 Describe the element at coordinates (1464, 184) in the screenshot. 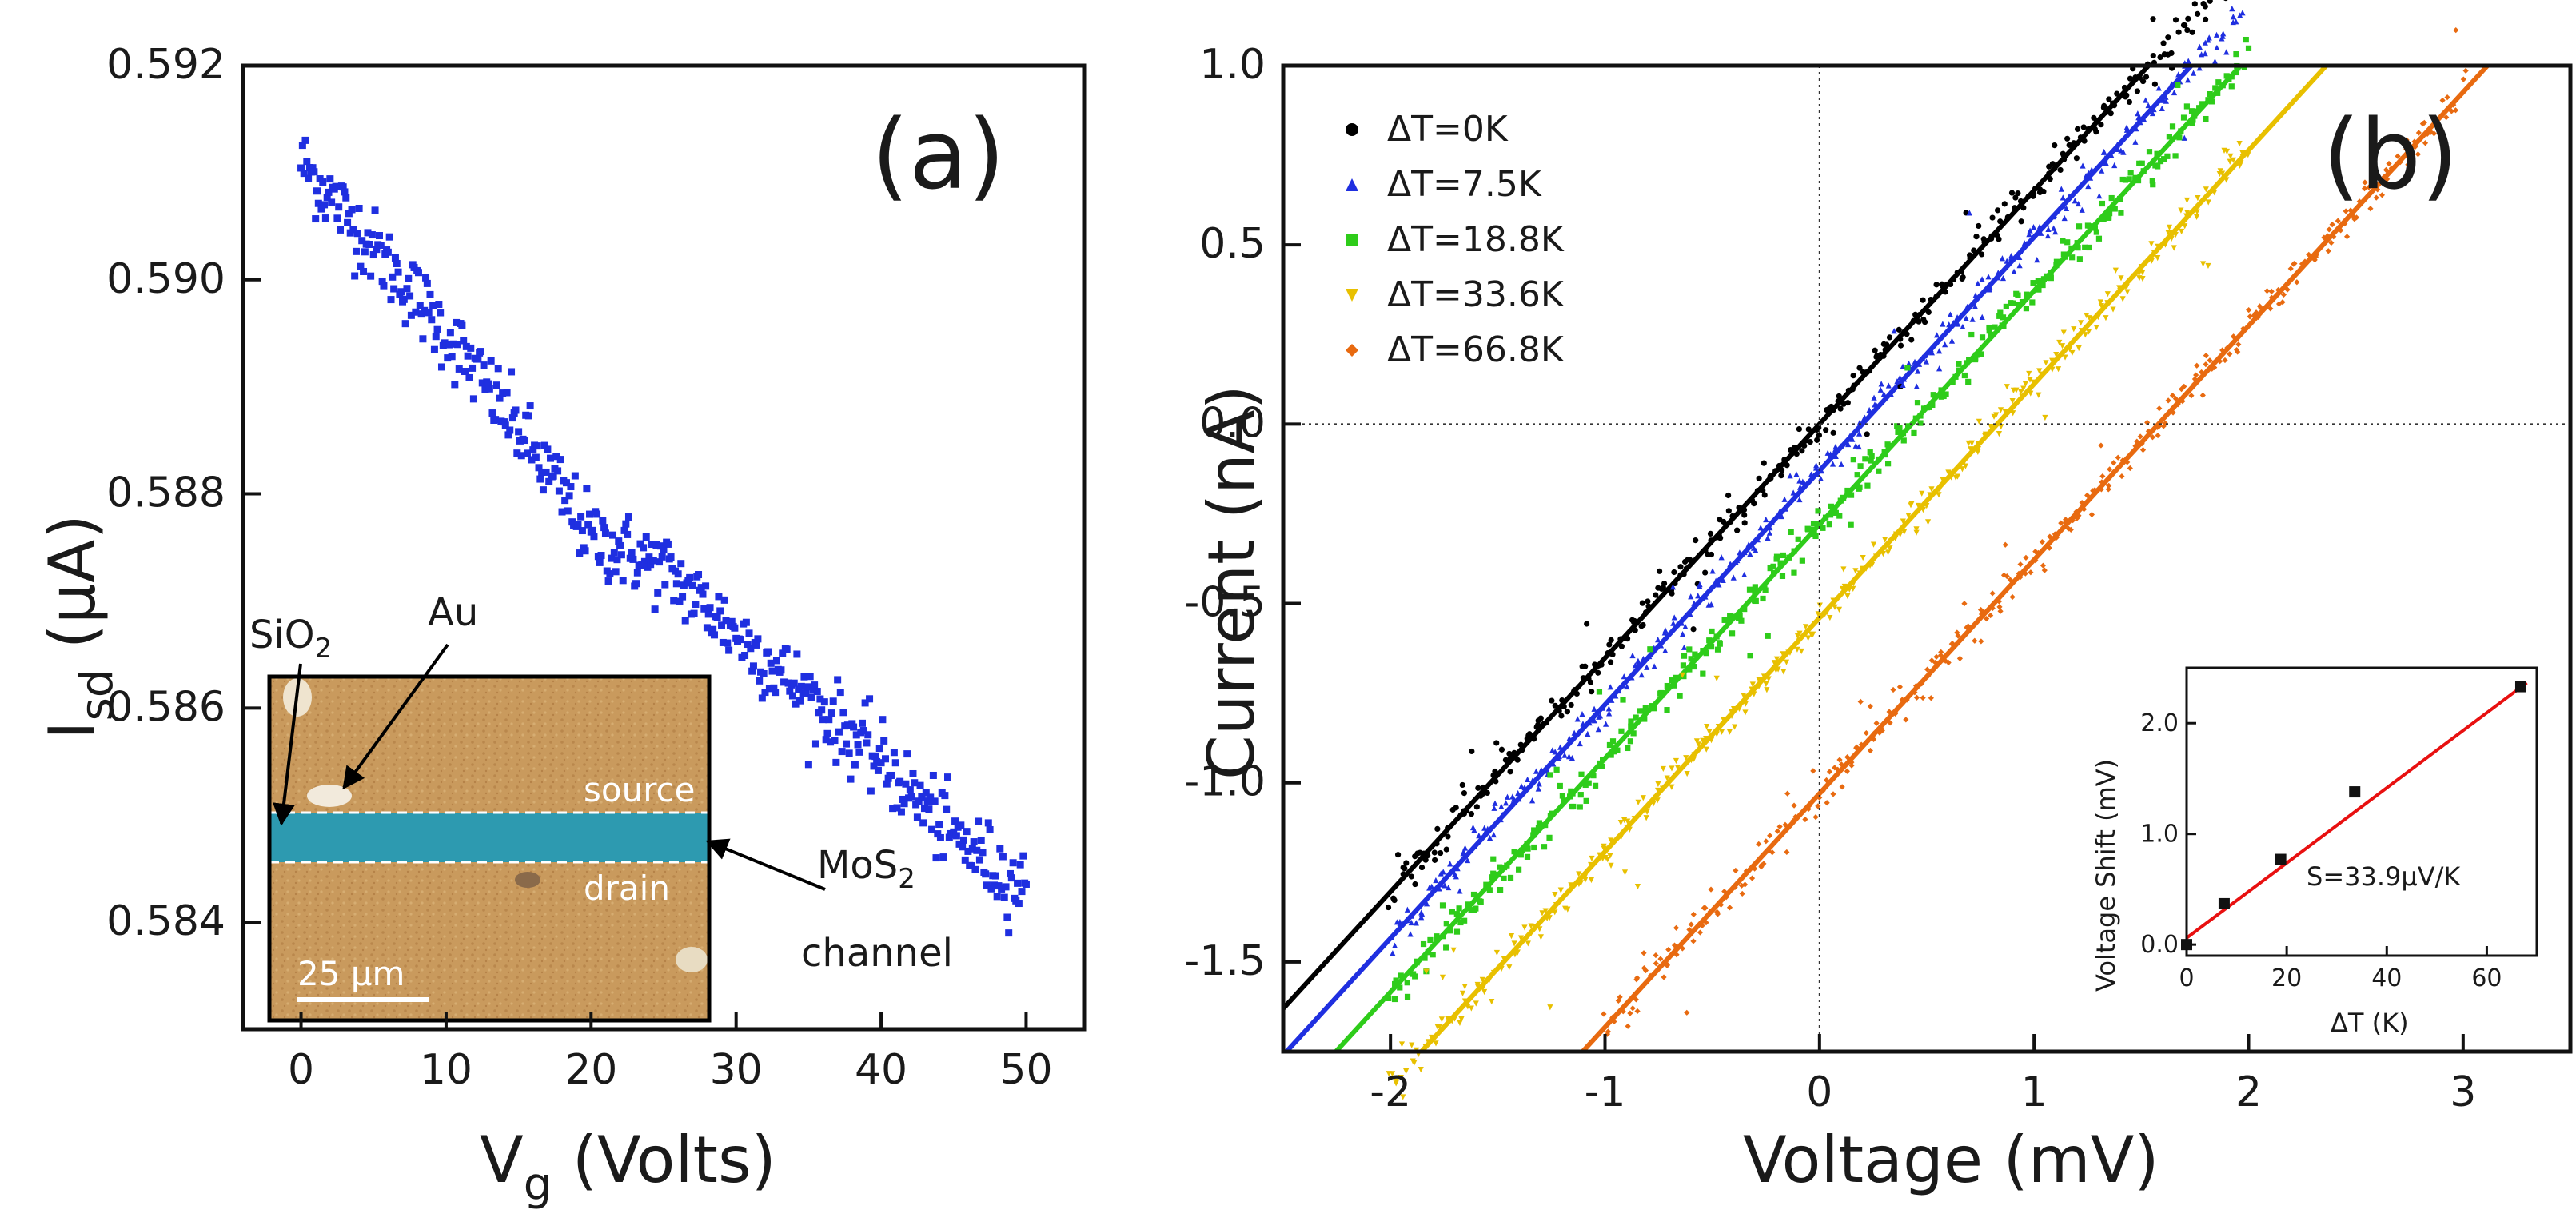

I see `legend-label: ΔT=7.5K` at that location.